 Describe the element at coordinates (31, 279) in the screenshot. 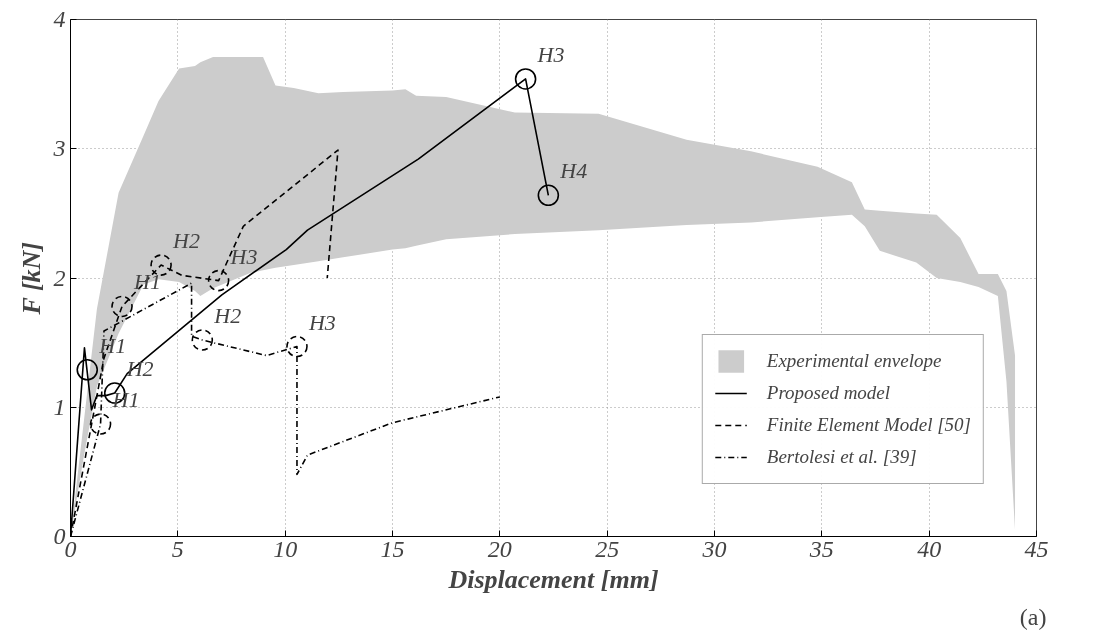

I see `y-axis-title: F [kN]` at that location.